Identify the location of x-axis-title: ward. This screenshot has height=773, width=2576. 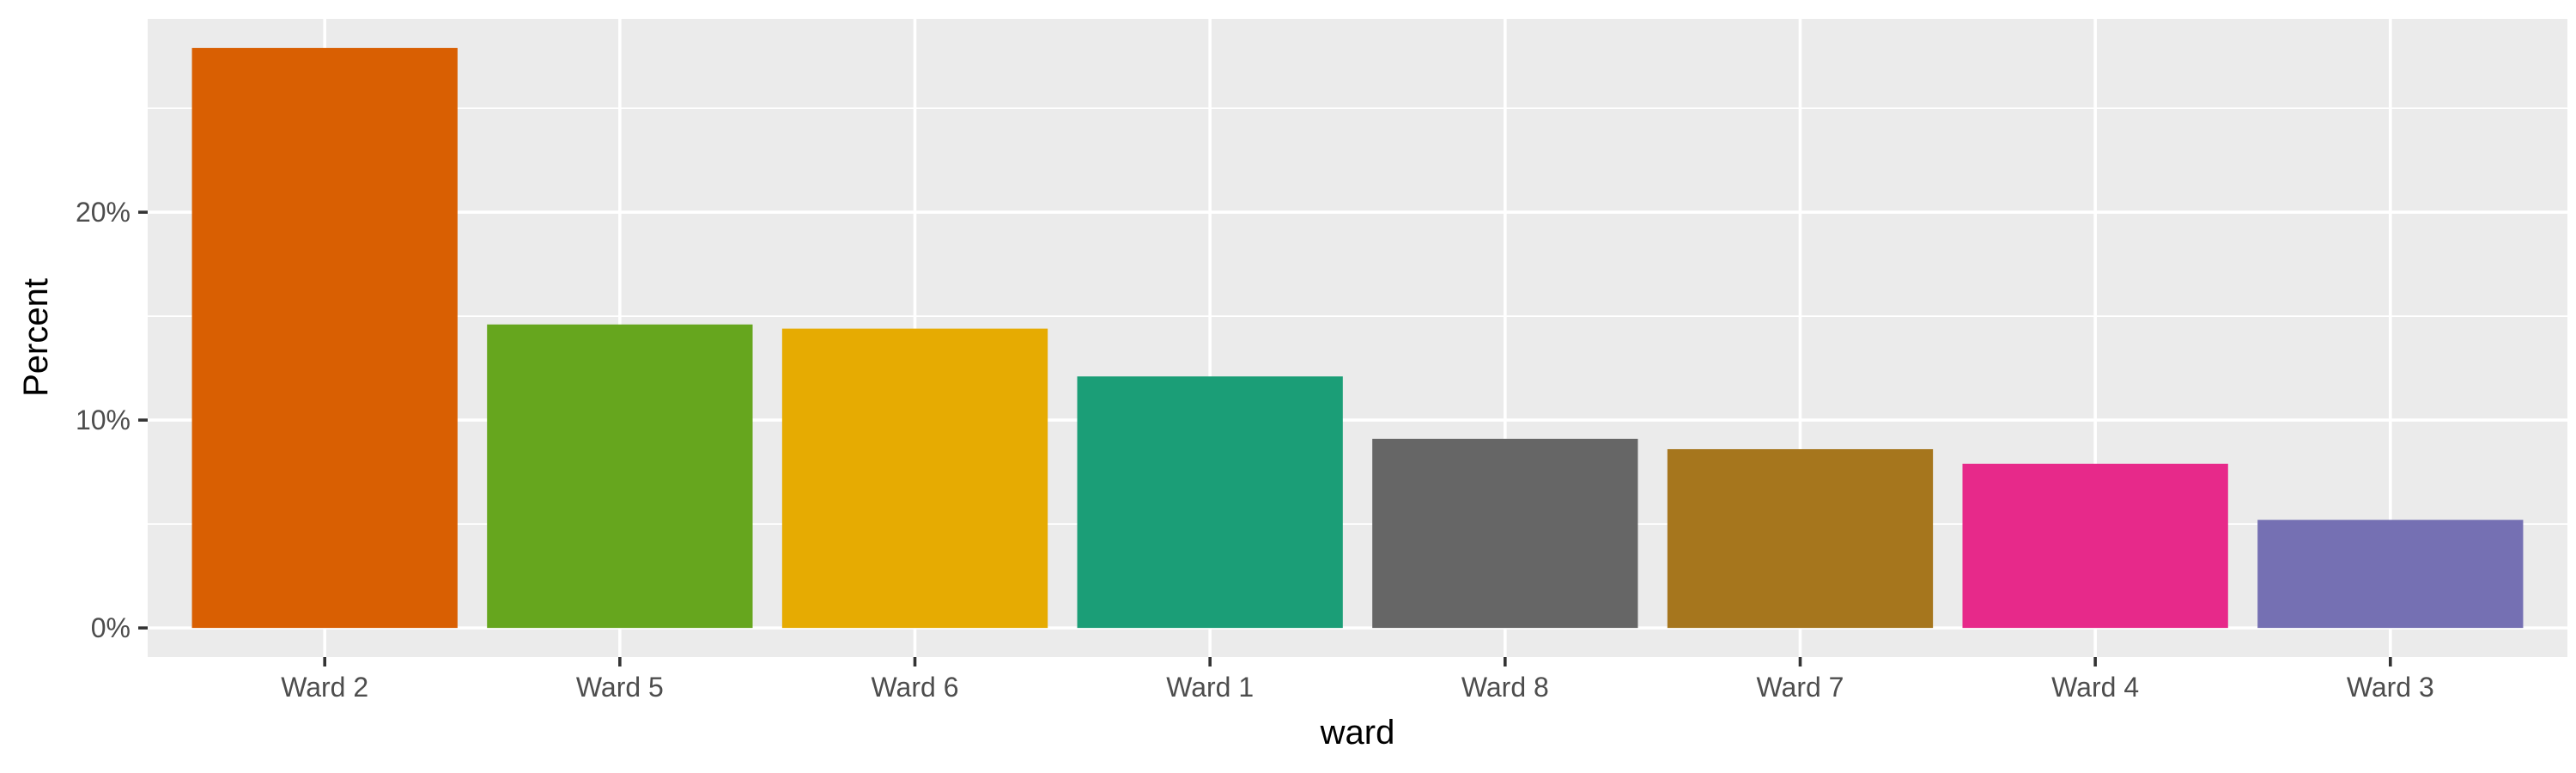
(1357, 733).